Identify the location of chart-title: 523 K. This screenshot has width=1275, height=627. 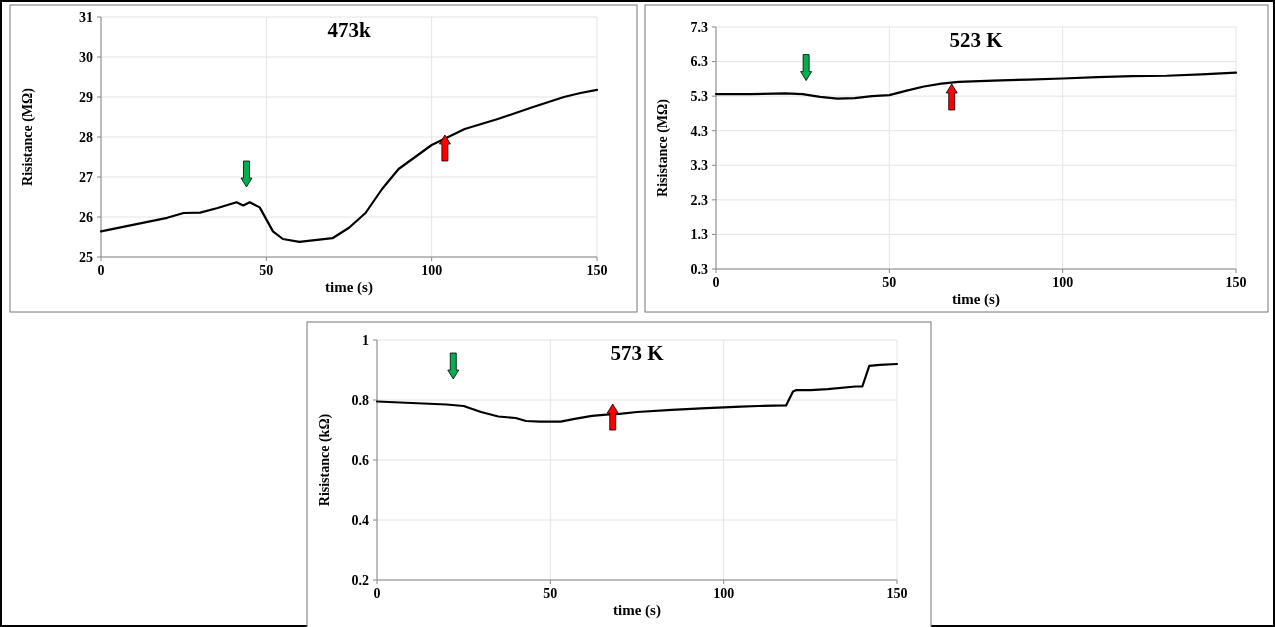
(976, 40).